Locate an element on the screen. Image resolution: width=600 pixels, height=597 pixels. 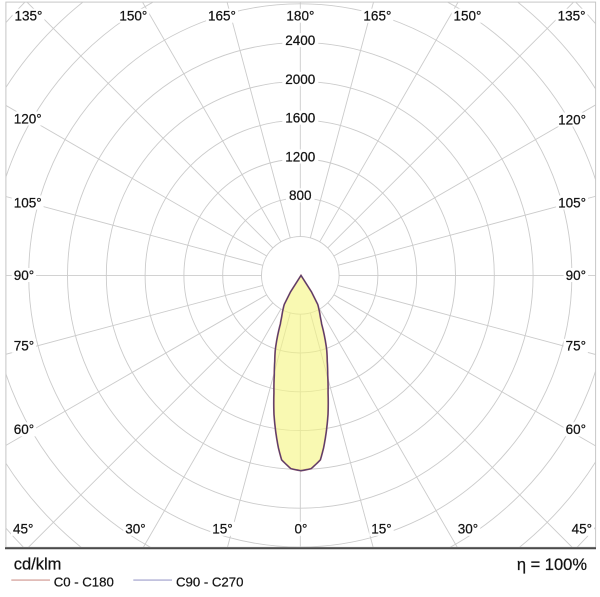
svg-text: 2000 is located at coordinates (300, 79).